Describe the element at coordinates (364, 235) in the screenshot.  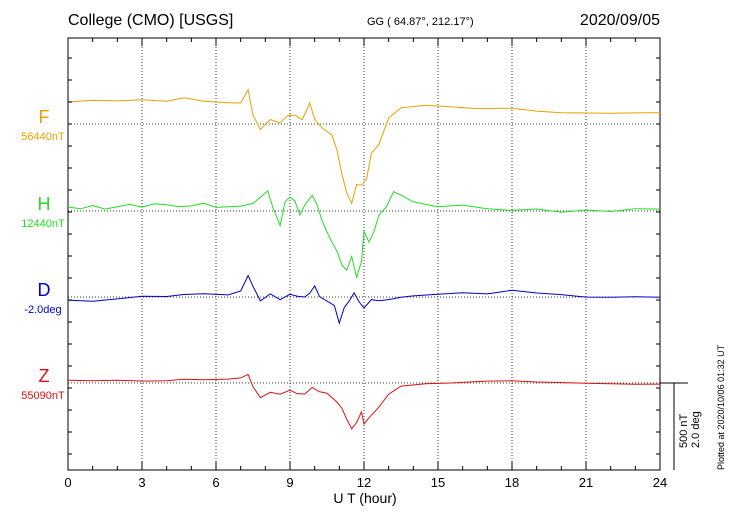
I see `series-line-H` at that location.